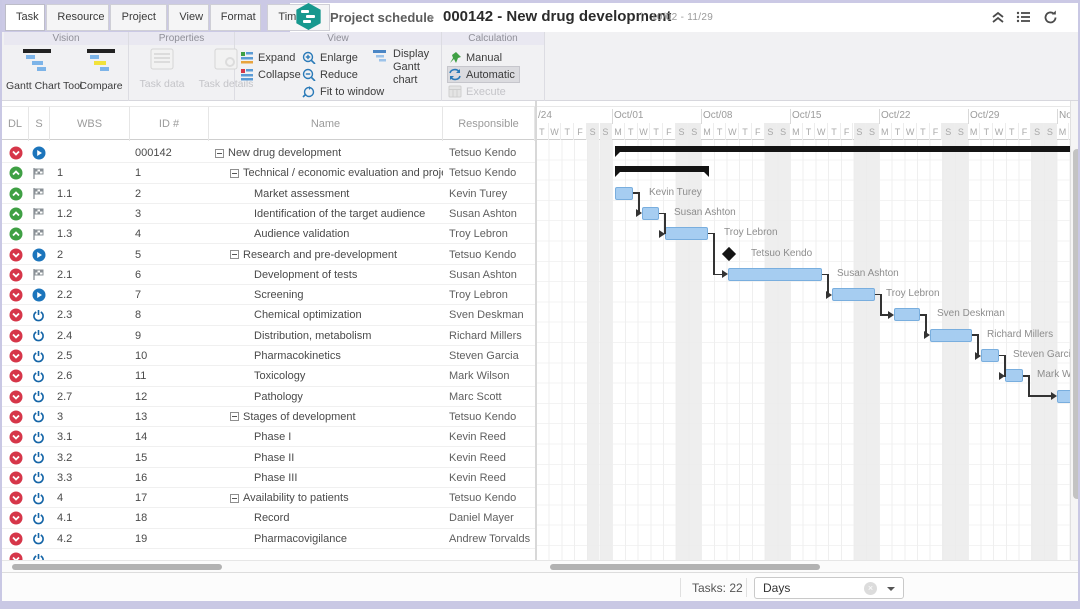 The image size is (1080, 609). I want to click on list-menu-icon, so click(1025, 18).